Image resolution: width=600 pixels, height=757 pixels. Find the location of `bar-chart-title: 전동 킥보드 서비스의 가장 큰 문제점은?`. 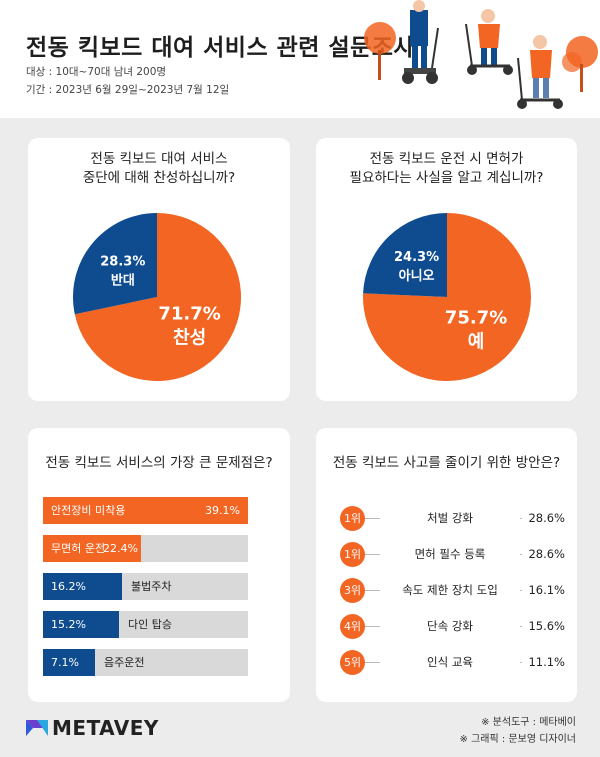

bar-chart-title: 전동 킥보드 서비스의 가장 큰 문제점은? is located at coordinates (159, 463).